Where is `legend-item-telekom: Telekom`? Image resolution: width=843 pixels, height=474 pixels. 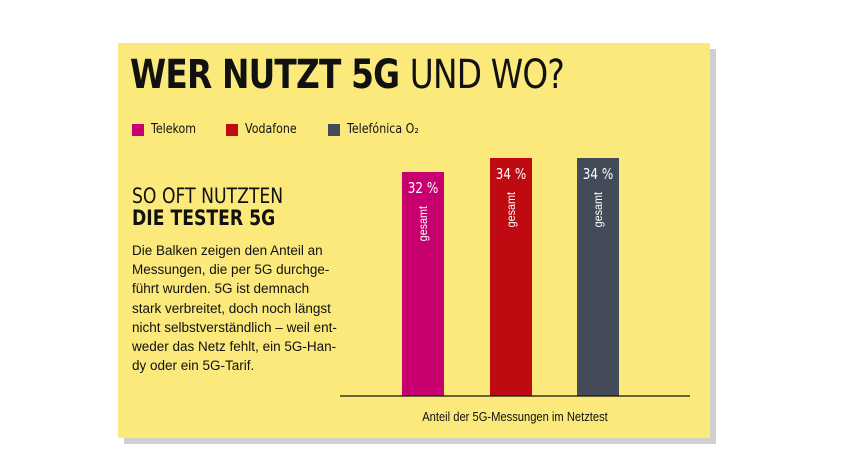
legend-item-telekom: Telekom is located at coordinates (168, 129).